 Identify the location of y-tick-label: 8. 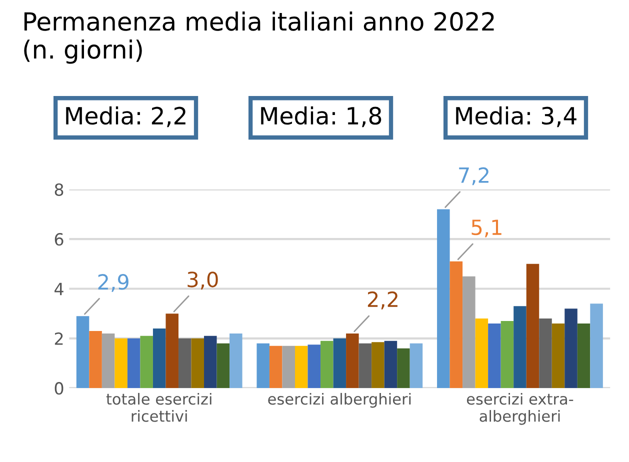
(59, 189).